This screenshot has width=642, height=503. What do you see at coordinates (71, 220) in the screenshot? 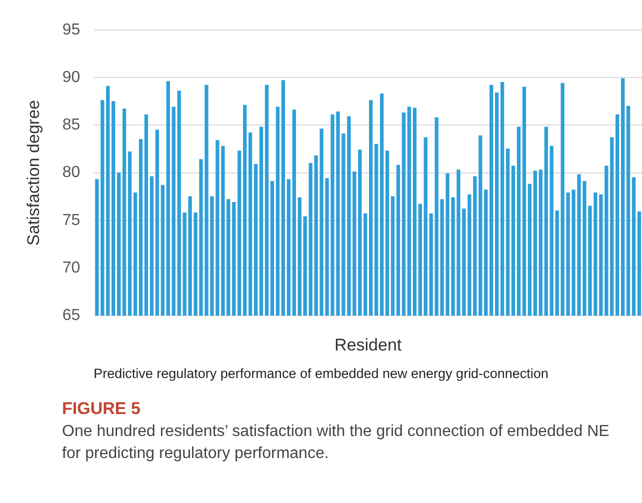
I see `y-tick-label: 75` at bounding box center [71, 220].